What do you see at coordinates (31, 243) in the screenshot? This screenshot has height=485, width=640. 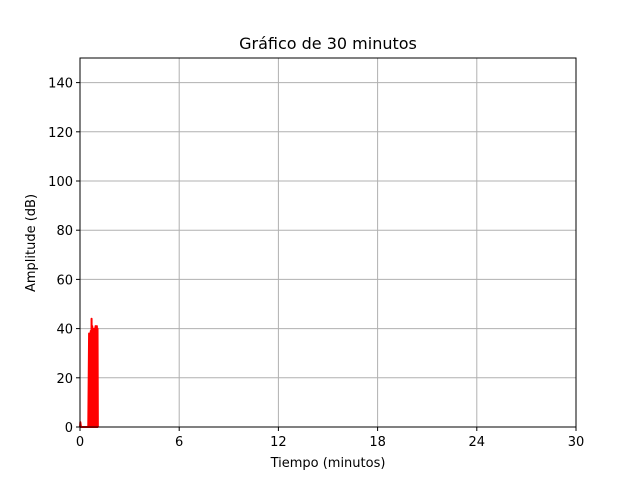 I see `y-axis-label: Amplitude (dB)` at bounding box center [31, 243].